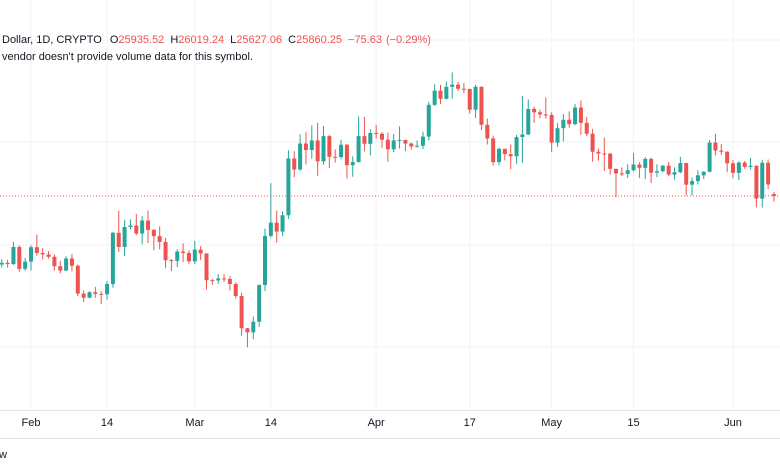  What do you see at coordinates (233, 40) in the screenshot?
I see `ohlc-label: L` at bounding box center [233, 40].